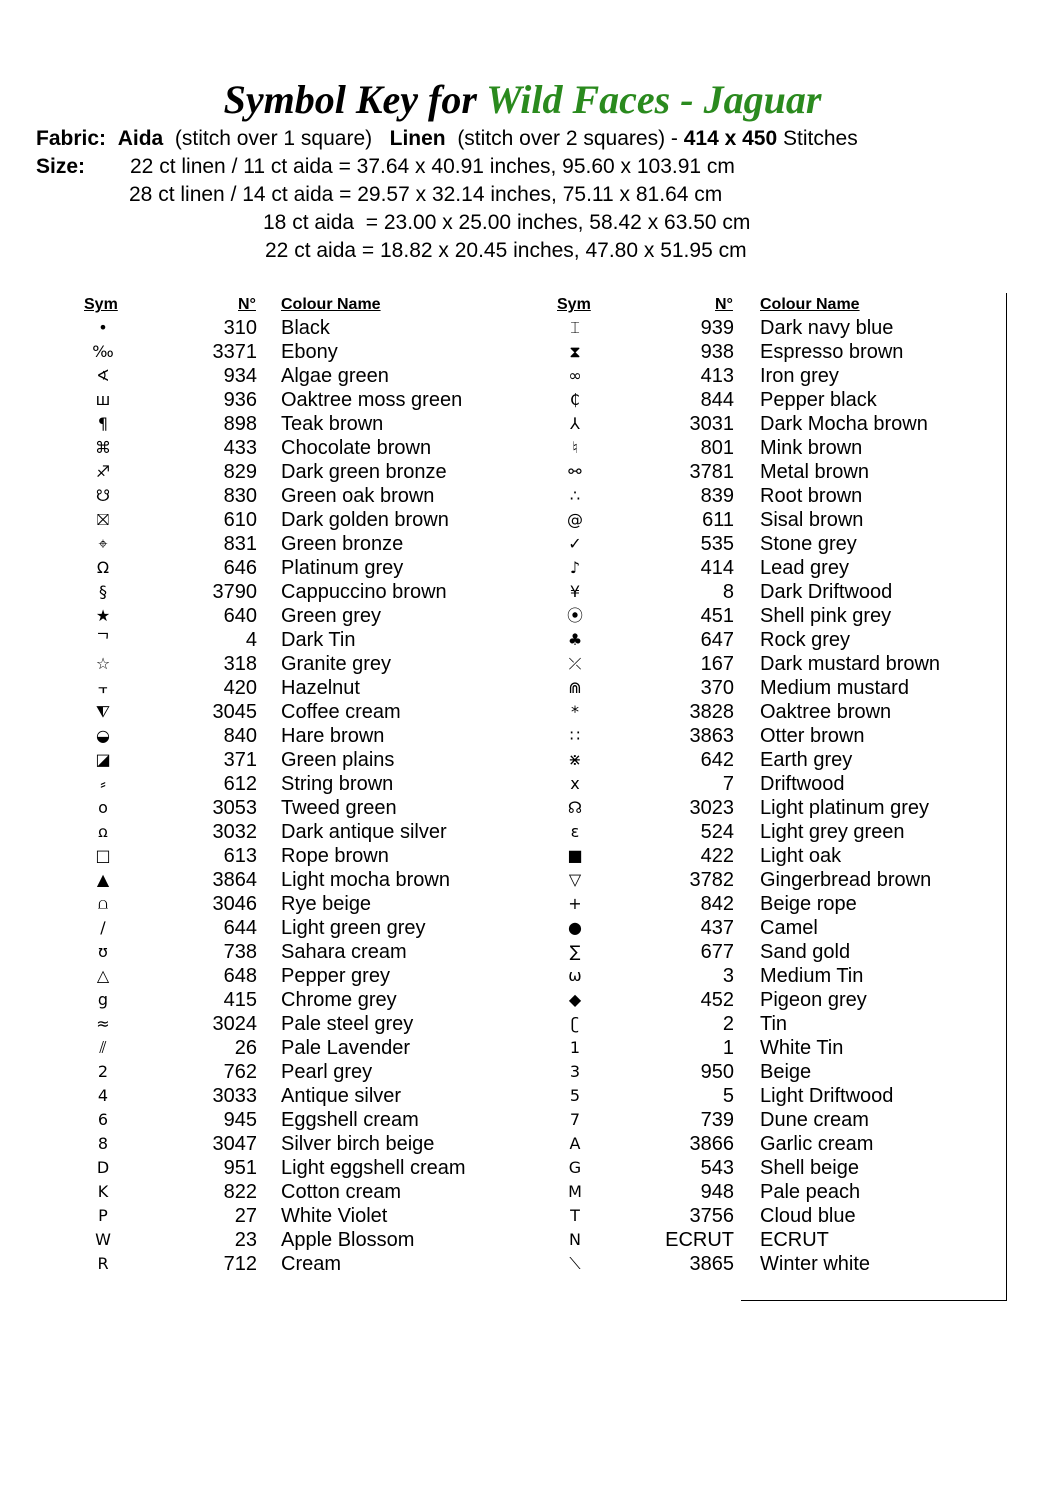 The width and height of the screenshot is (1060, 1500). I want to click on colour-number: 829, so click(240, 472).